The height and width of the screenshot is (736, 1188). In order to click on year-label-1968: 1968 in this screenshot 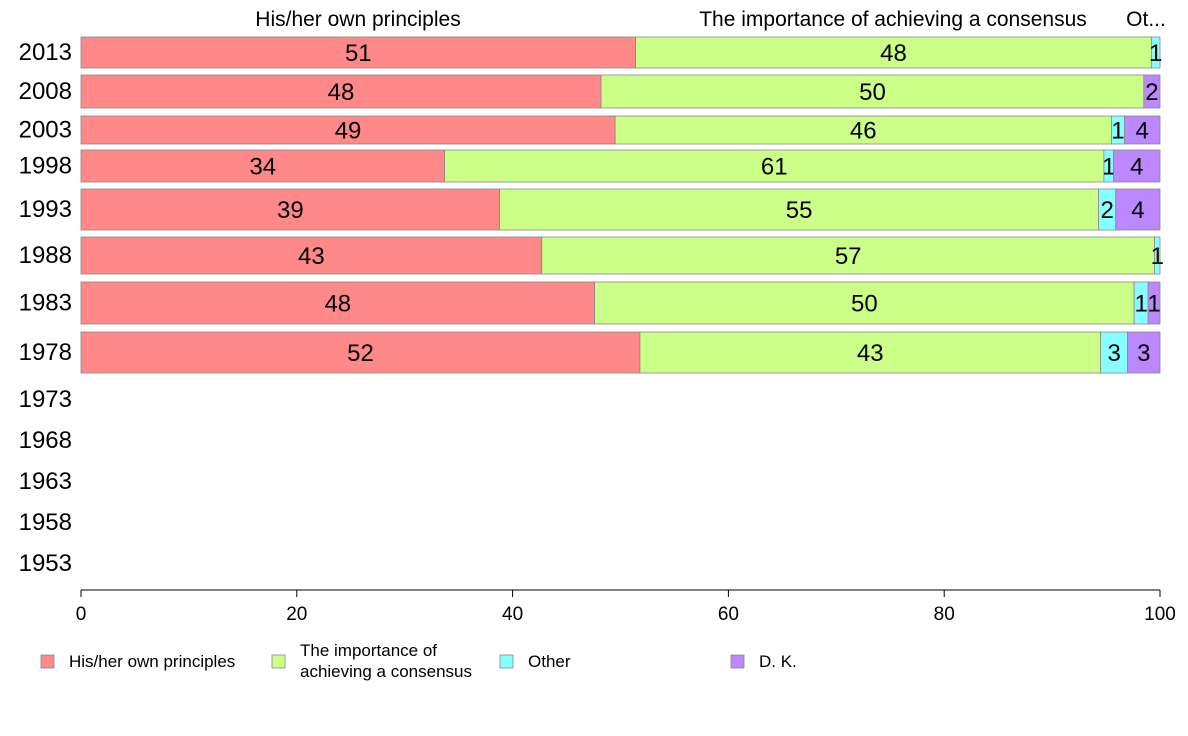, I will do `click(45, 440)`.